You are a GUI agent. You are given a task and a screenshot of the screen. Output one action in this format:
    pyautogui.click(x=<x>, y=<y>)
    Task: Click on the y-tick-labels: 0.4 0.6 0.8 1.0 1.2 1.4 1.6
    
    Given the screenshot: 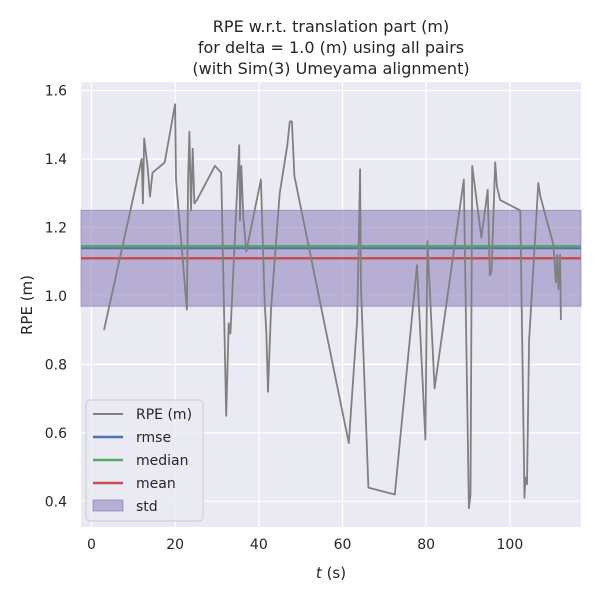 What is the action you would take?
    pyautogui.click(x=56, y=297)
    